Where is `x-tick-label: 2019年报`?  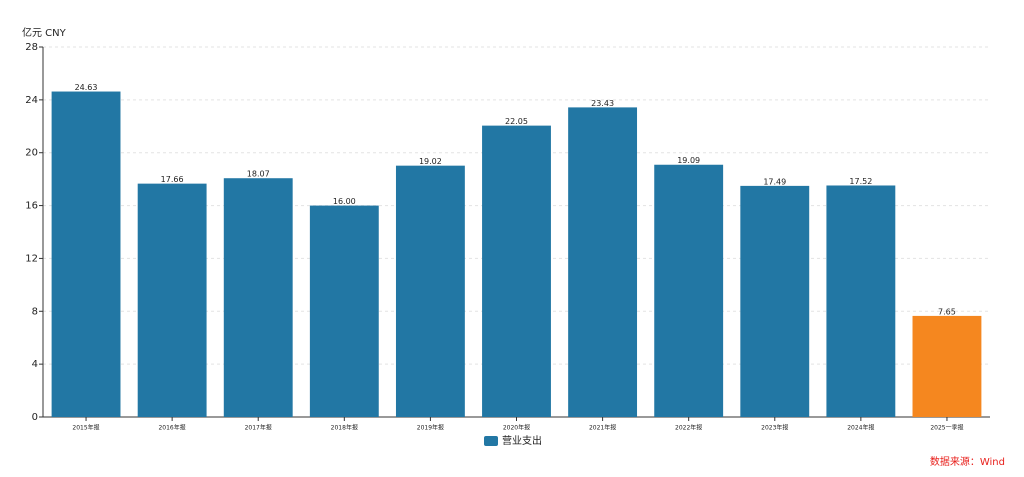 x-tick-label: 2019年报 is located at coordinates (430, 428).